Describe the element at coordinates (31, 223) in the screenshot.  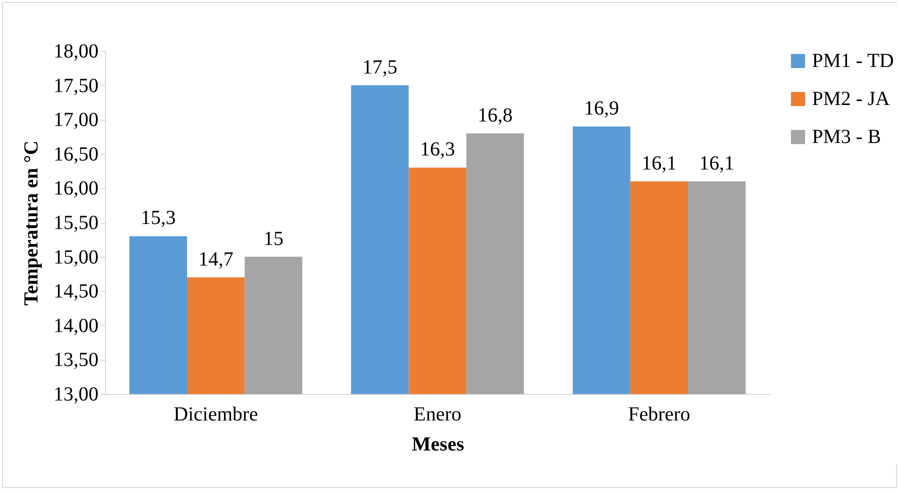
I see `y-axis-title: Temperatura en °C` at that location.